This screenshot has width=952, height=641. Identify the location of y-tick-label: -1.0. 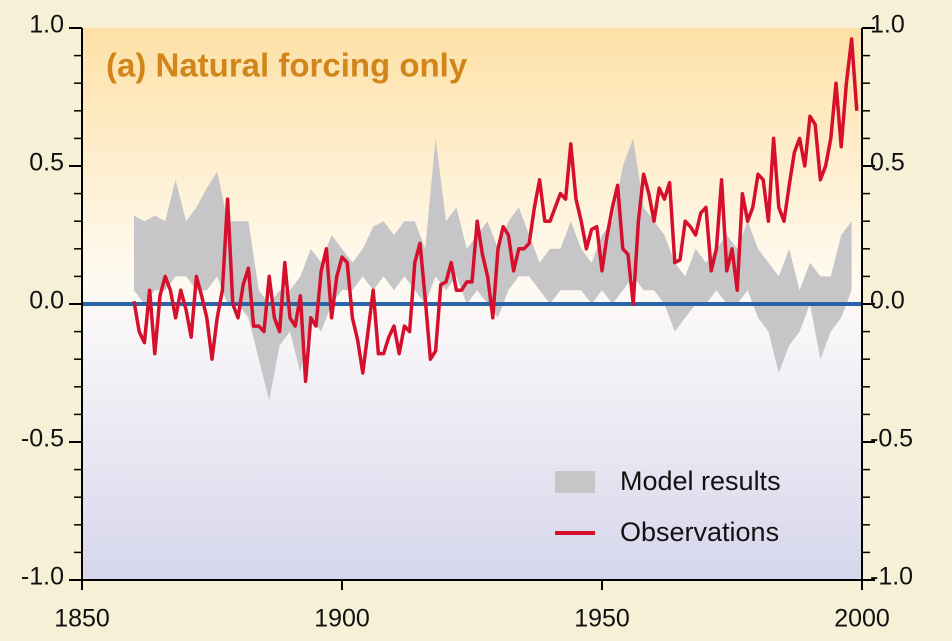
(42, 577).